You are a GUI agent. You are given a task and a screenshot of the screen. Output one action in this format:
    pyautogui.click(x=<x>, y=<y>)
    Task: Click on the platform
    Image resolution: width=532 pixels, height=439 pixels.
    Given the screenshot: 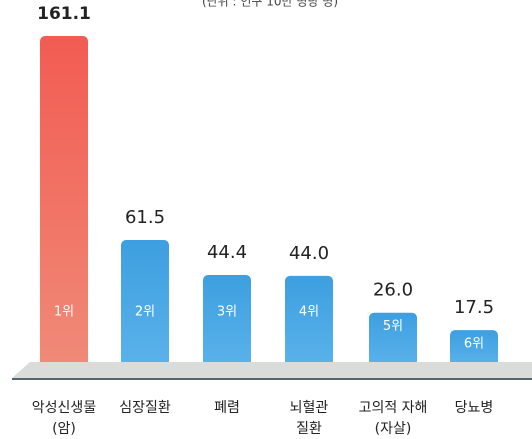 What is the action you would take?
    pyautogui.click(x=272, y=370)
    